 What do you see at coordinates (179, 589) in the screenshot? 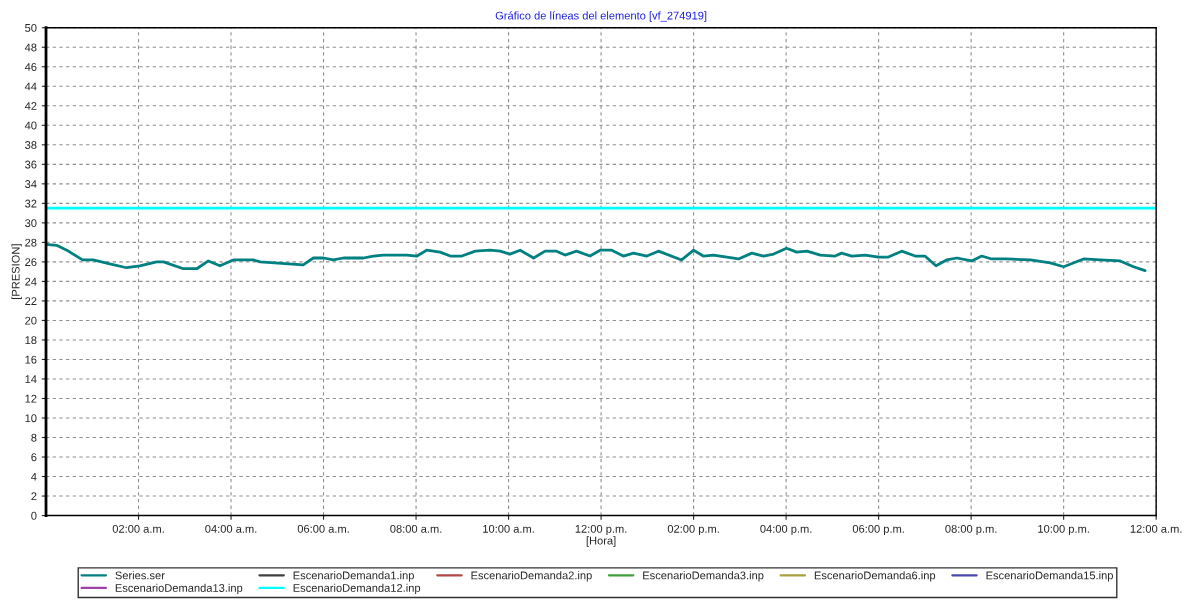
I see `legend-label: EscenarioDemanda13.inp` at bounding box center [179, 589].